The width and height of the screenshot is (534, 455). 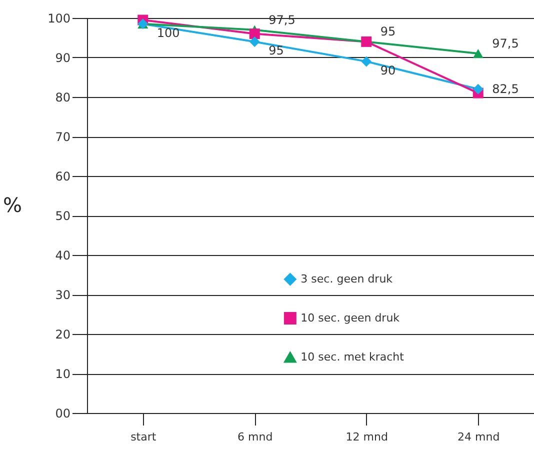 What do you see at coordinates (388, 70) in the screenshot?
I see `annotation: 90` at bounding box center [388, 70].